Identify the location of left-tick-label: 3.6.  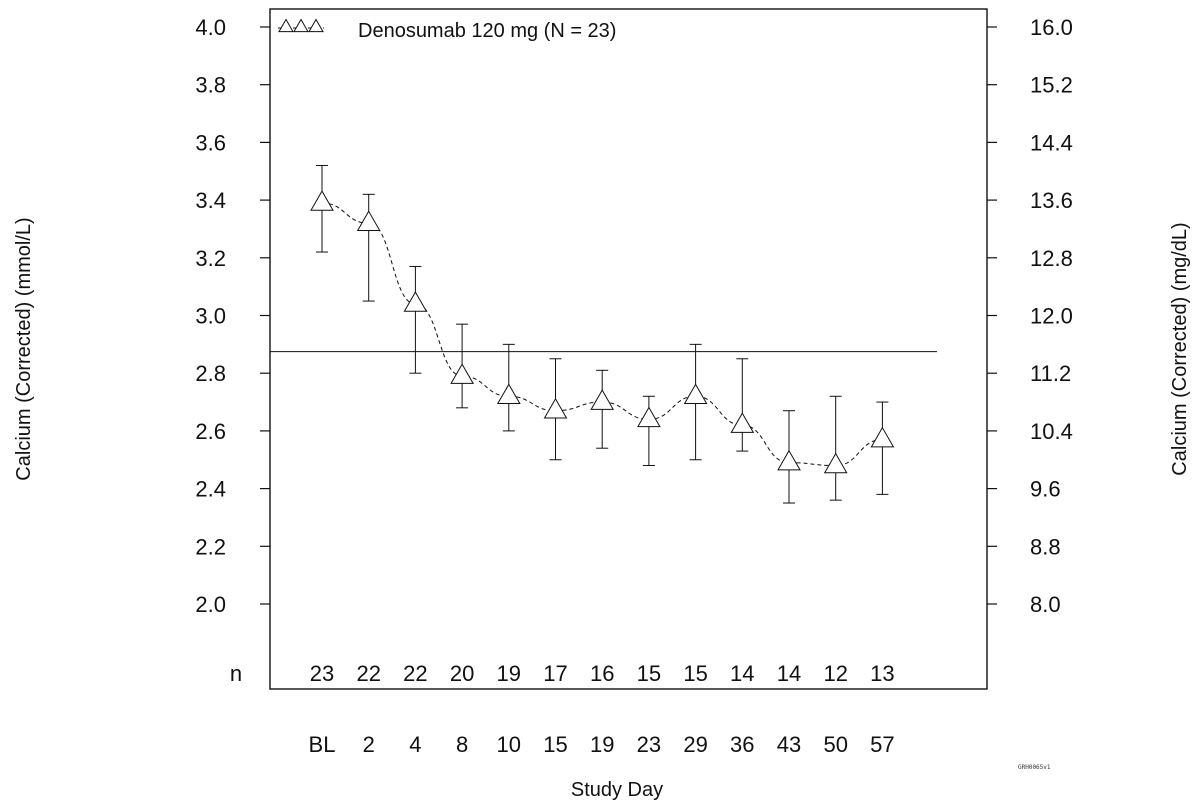
(210, 142).